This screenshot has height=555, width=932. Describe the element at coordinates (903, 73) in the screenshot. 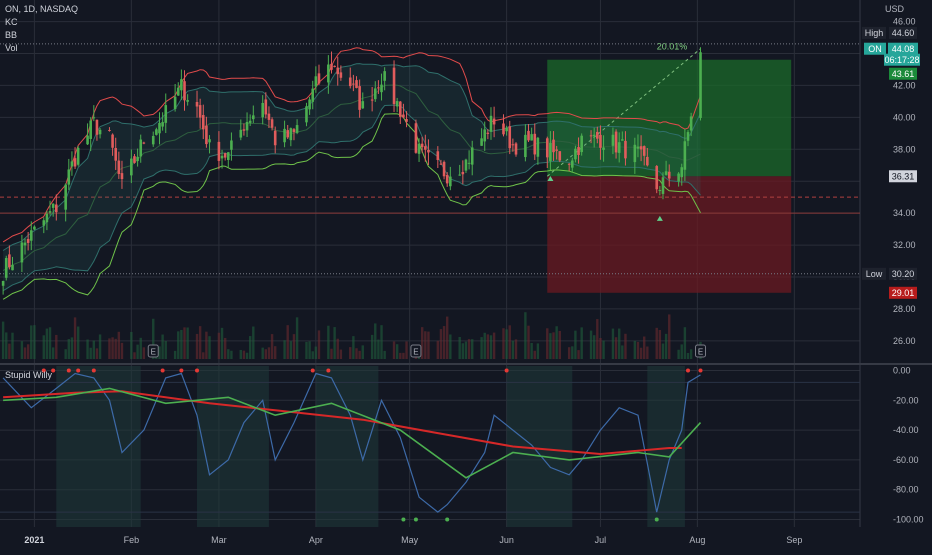

I see `target-price-tag: 43.61` at that location.